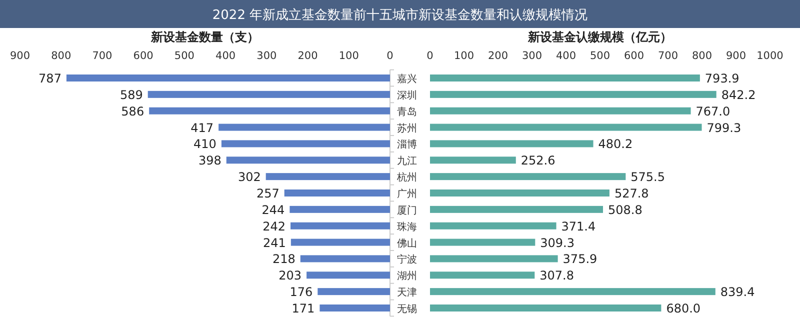  What do you see at coordinates (648, 177) in the screenshot?
I see `data-label: 575.5` at bounding box center [648, 177].